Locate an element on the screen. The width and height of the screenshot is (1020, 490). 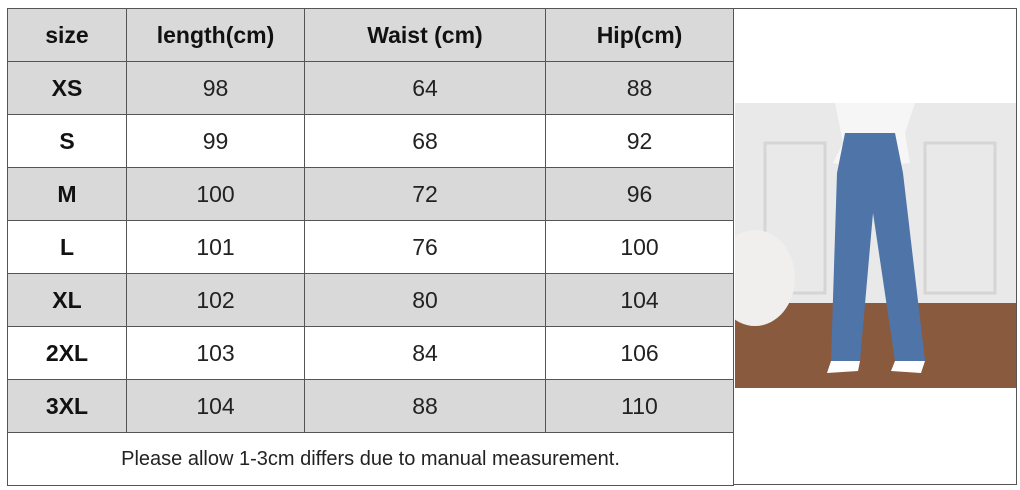
size-row: XS 98 64 88 is located at coordinates (370, 88).